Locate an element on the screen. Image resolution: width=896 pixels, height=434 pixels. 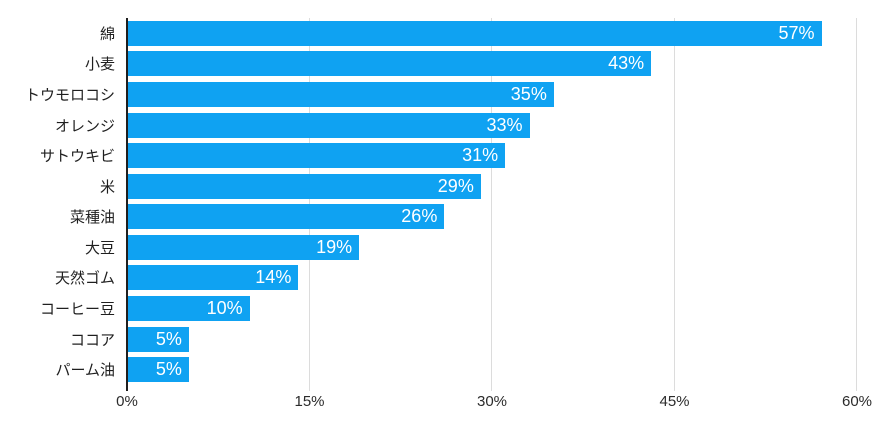
bar-row: トウモロコシ 35% is located at coordinates (428, 94).